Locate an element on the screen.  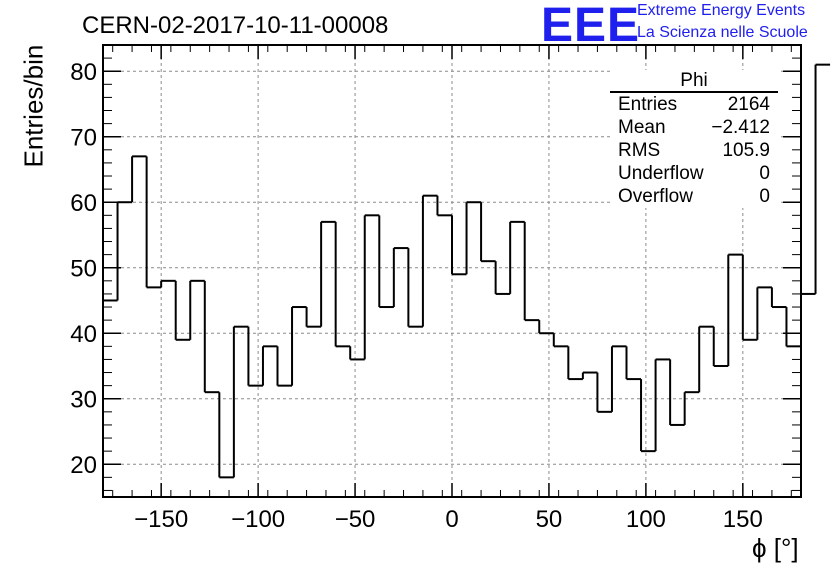
logo-subtitle-1: Extreme Energy Events is located at coordinates (721, 10).